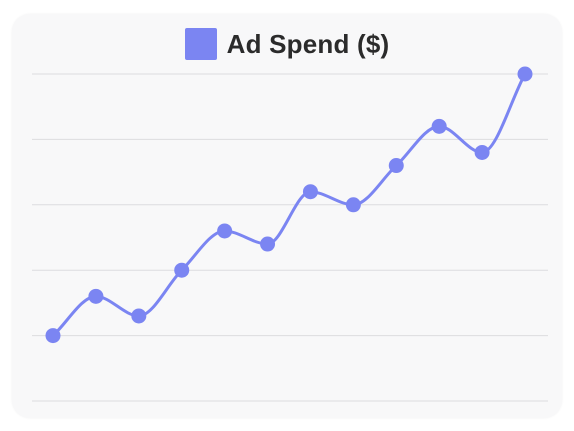 This screenshot has width=574, height=431. I want to click on legend-swatch, so click(200, 44).